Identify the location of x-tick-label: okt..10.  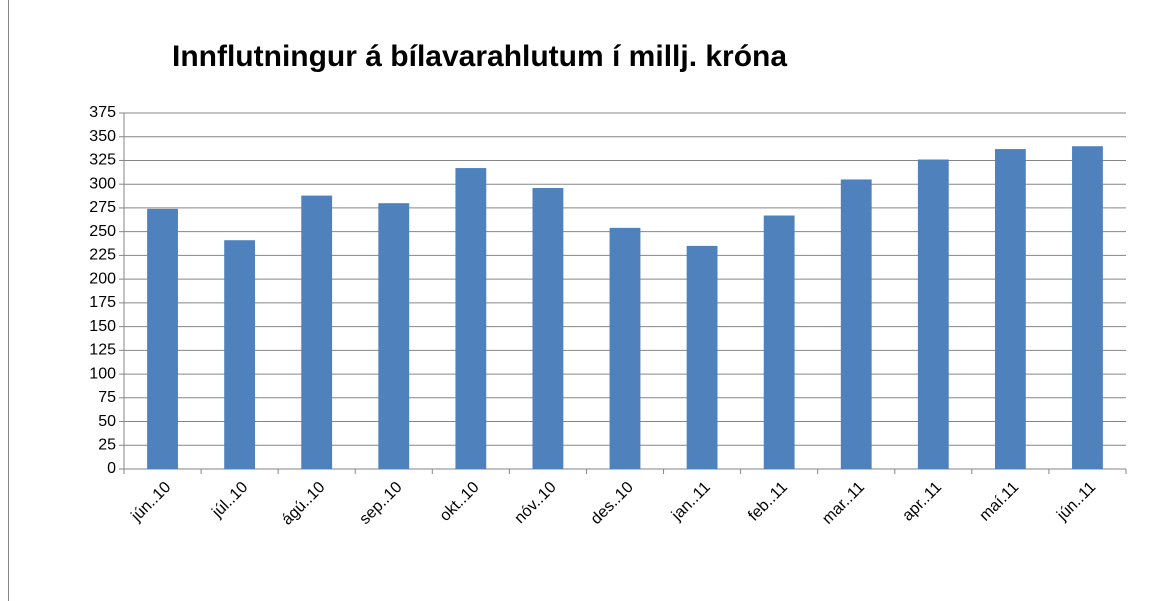
(460, 502).